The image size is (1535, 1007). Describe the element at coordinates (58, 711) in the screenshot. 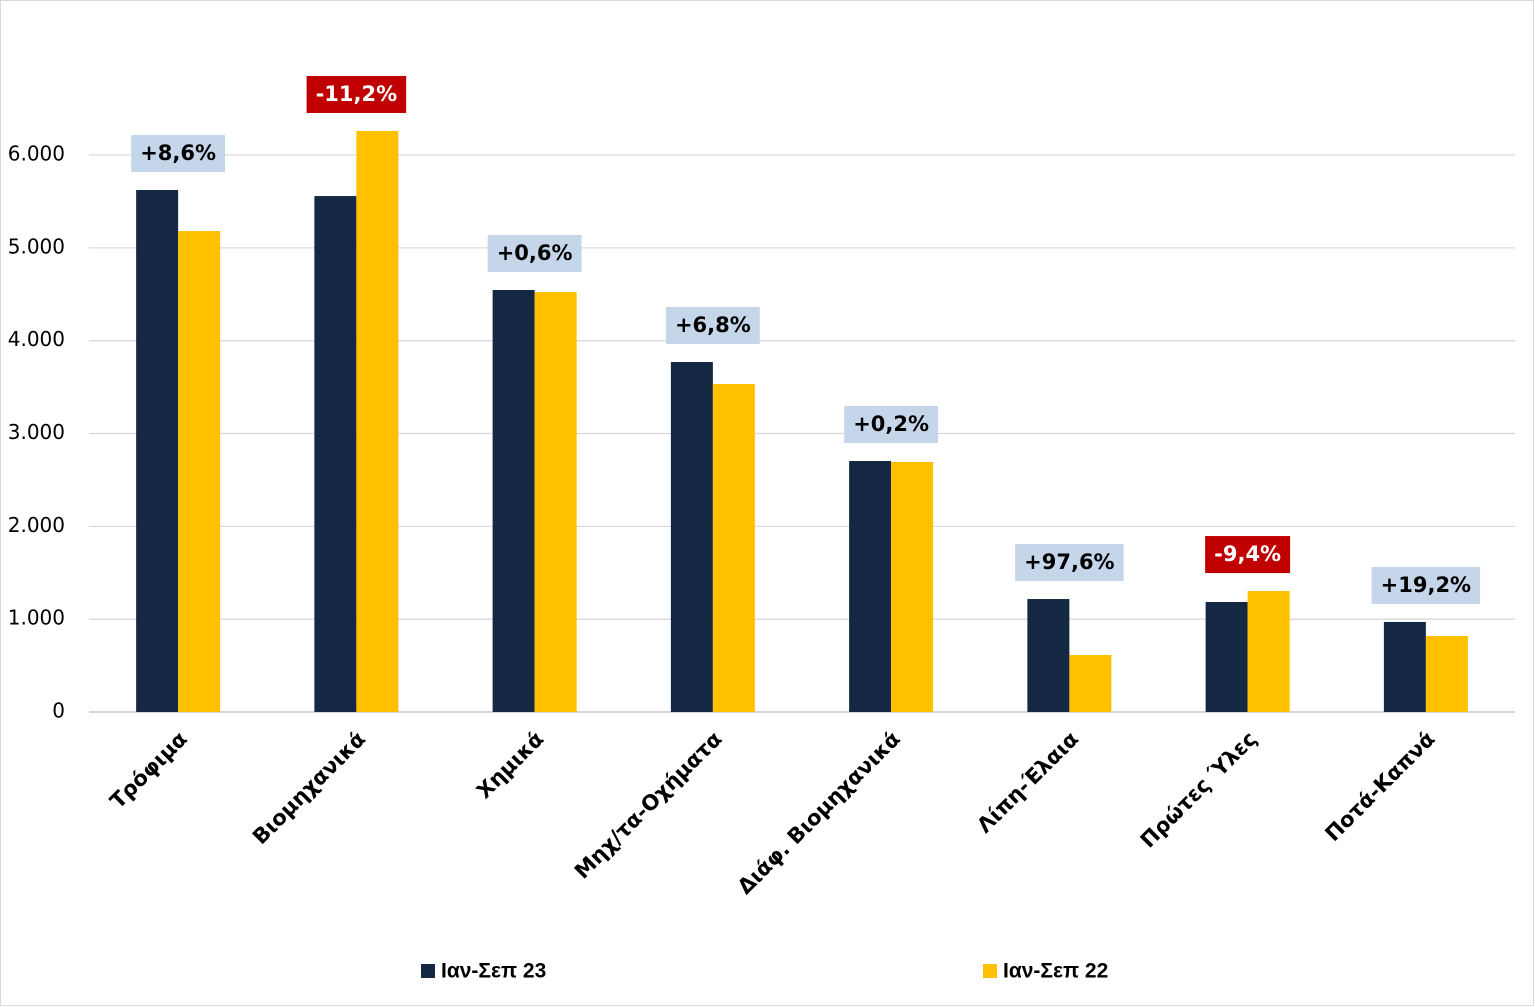

I see `y-tick-label: 0` at that location.